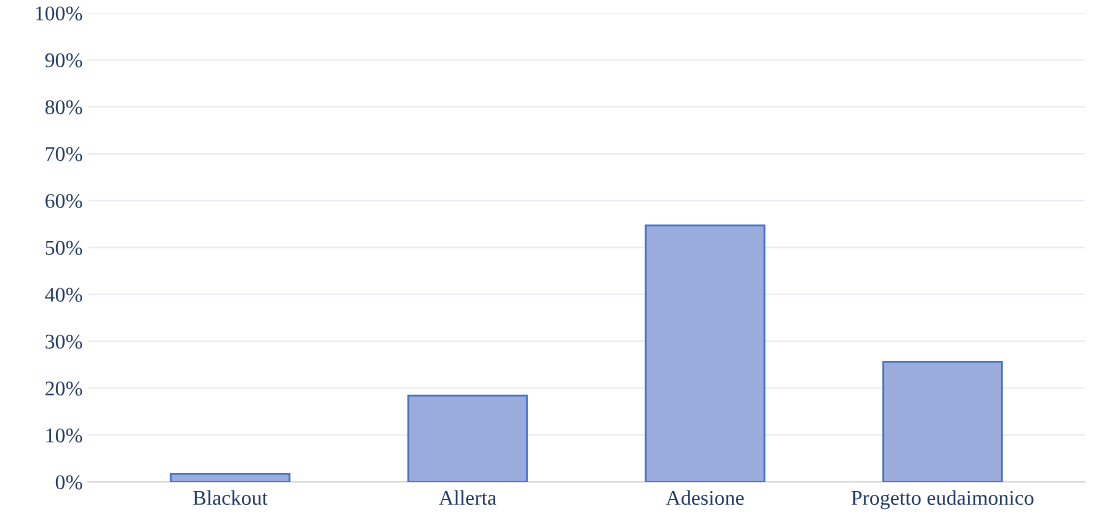  Describe the element at coordinates (942, 500) in the screenshot. I see `x-tick-label: Progetto eudaimonico` at that location.